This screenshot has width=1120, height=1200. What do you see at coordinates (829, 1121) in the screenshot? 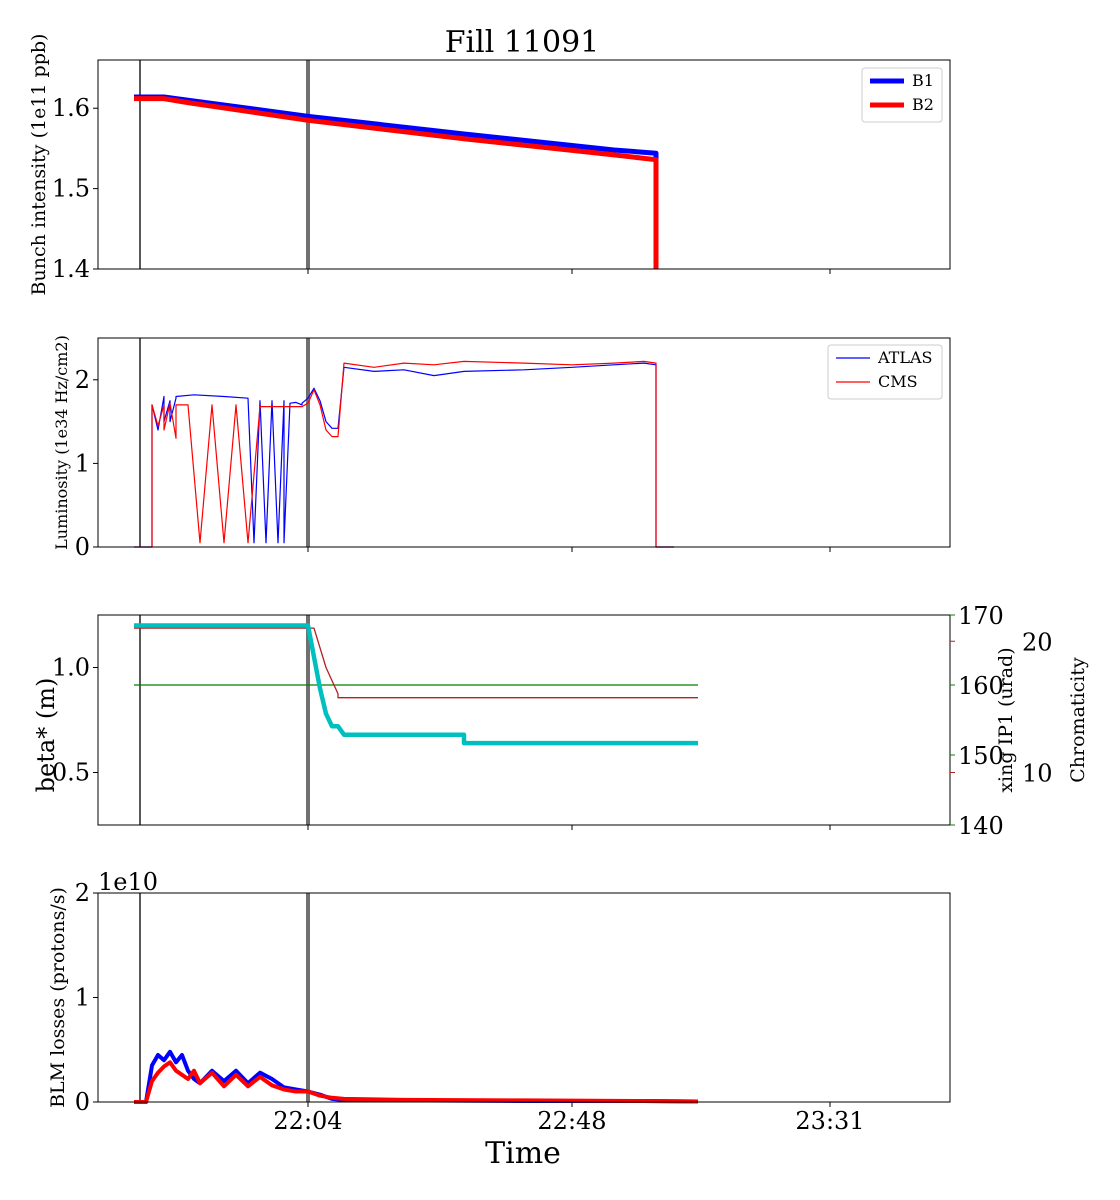
I see `x-tick-label: 23:31` at bounding box center [829, 1121].